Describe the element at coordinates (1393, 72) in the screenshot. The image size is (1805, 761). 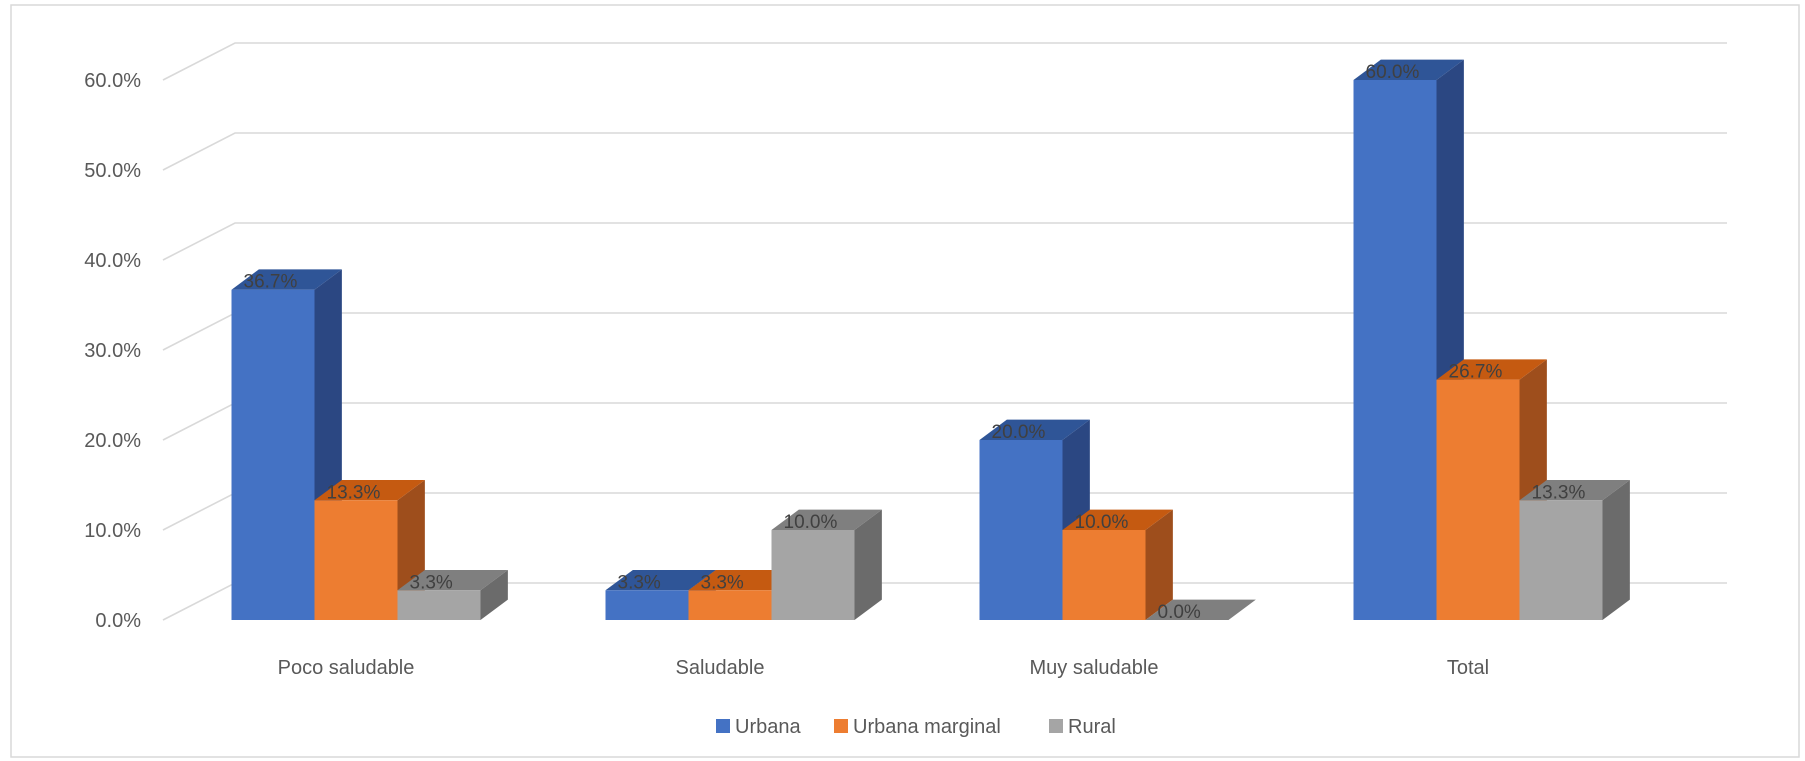
I see `data-label: 60.0%` at that location.